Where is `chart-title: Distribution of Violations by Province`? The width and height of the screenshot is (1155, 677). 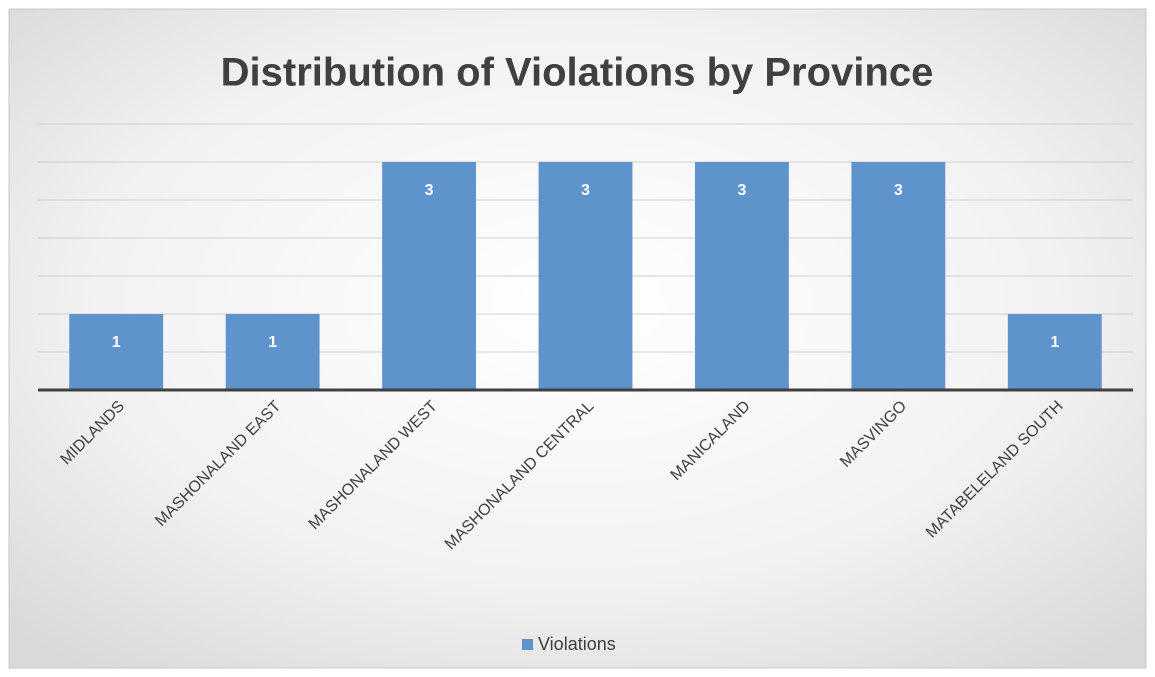
chart-title: Distribution of Violations by Province is located at coordinates (577, 73).